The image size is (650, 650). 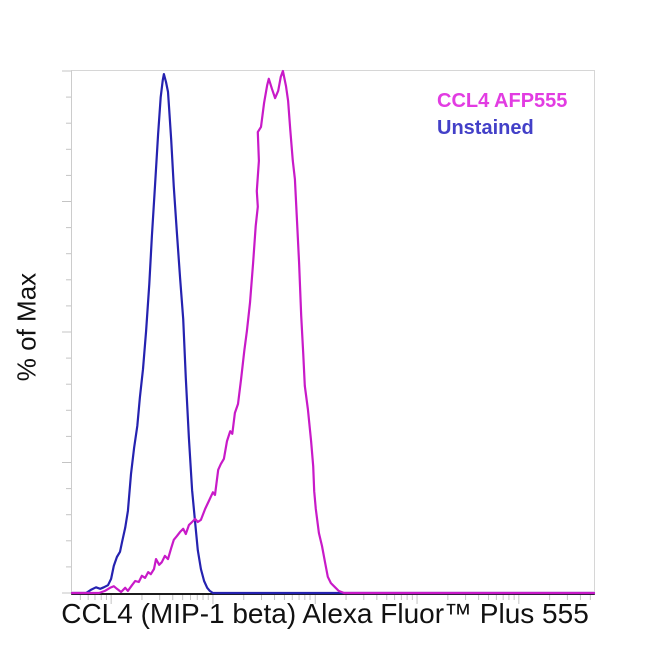 What do you see at coordinates (502, 115) in the screenshot?
I see `legend: CCL4 AFP555 Unstained` at bounding box center [502, 115].